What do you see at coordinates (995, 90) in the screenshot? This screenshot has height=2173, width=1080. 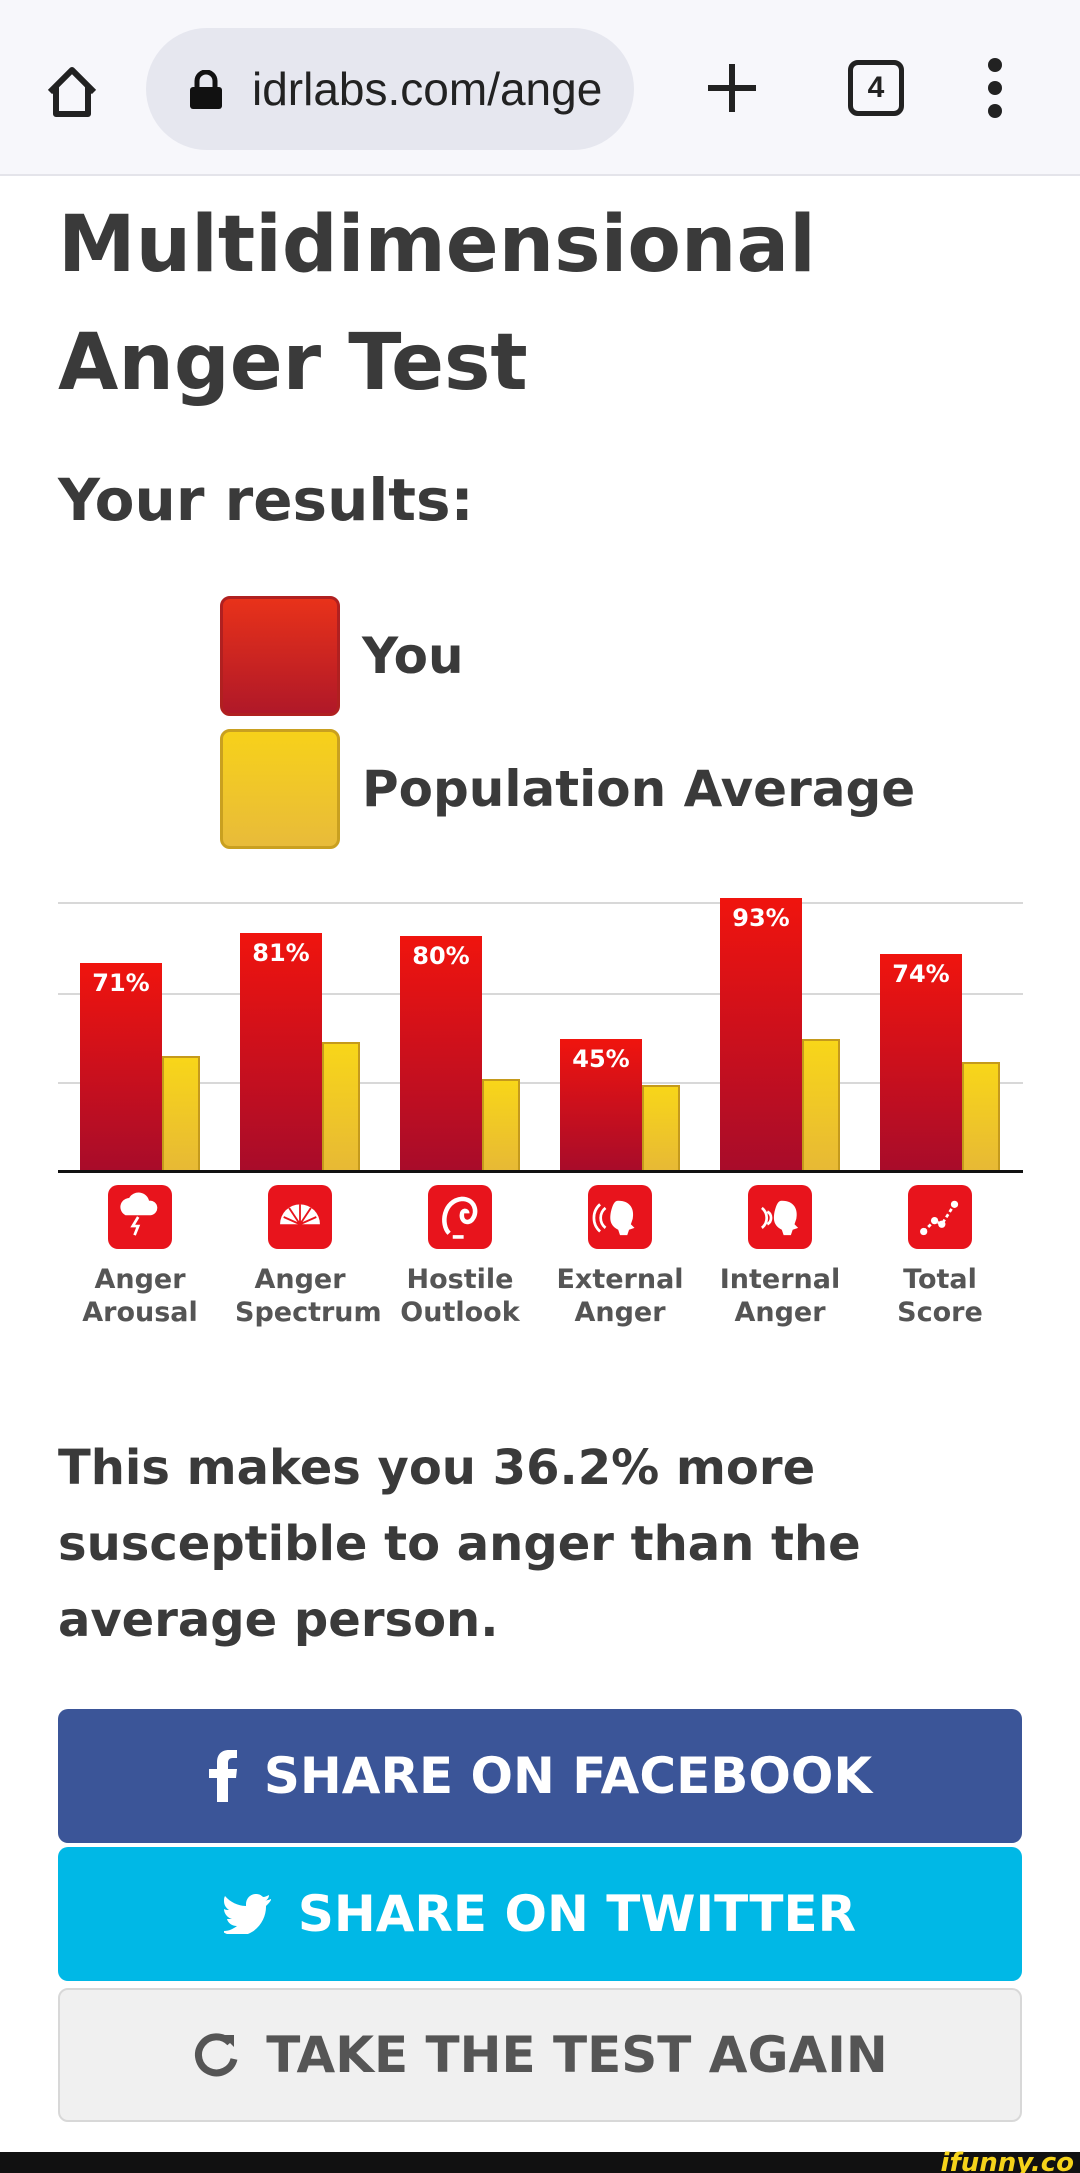 I see `more-menu-icon` at bounding box center [995, 90].